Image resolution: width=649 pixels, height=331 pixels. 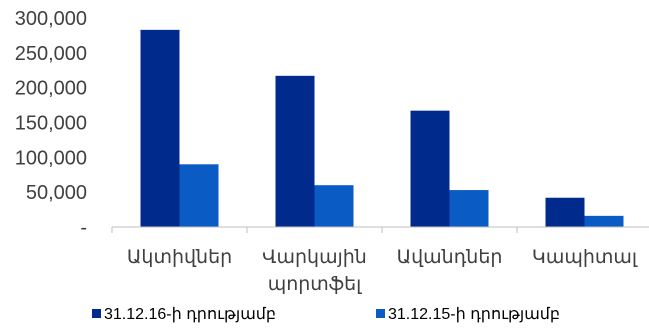 What do you see at coordinates (51, 19) in the screenshot?
I see `y-tick-label: 300,000` at bounding box center [51, 19].